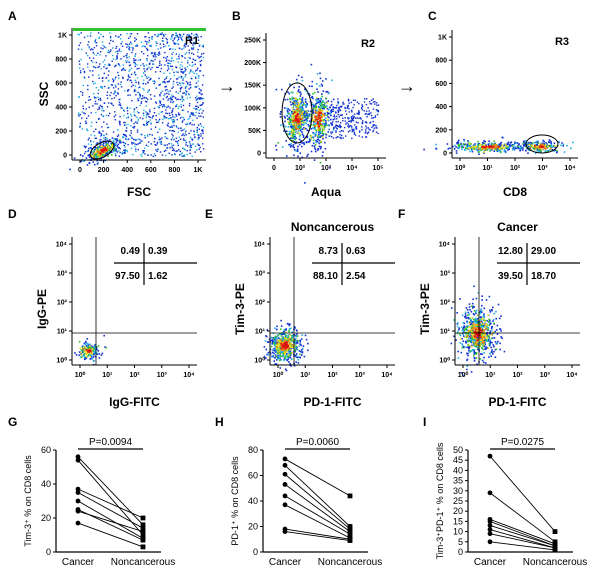 The image size is (600, 579). I want to click on panel-a-y-tick-label: 0, so click(65, 156).